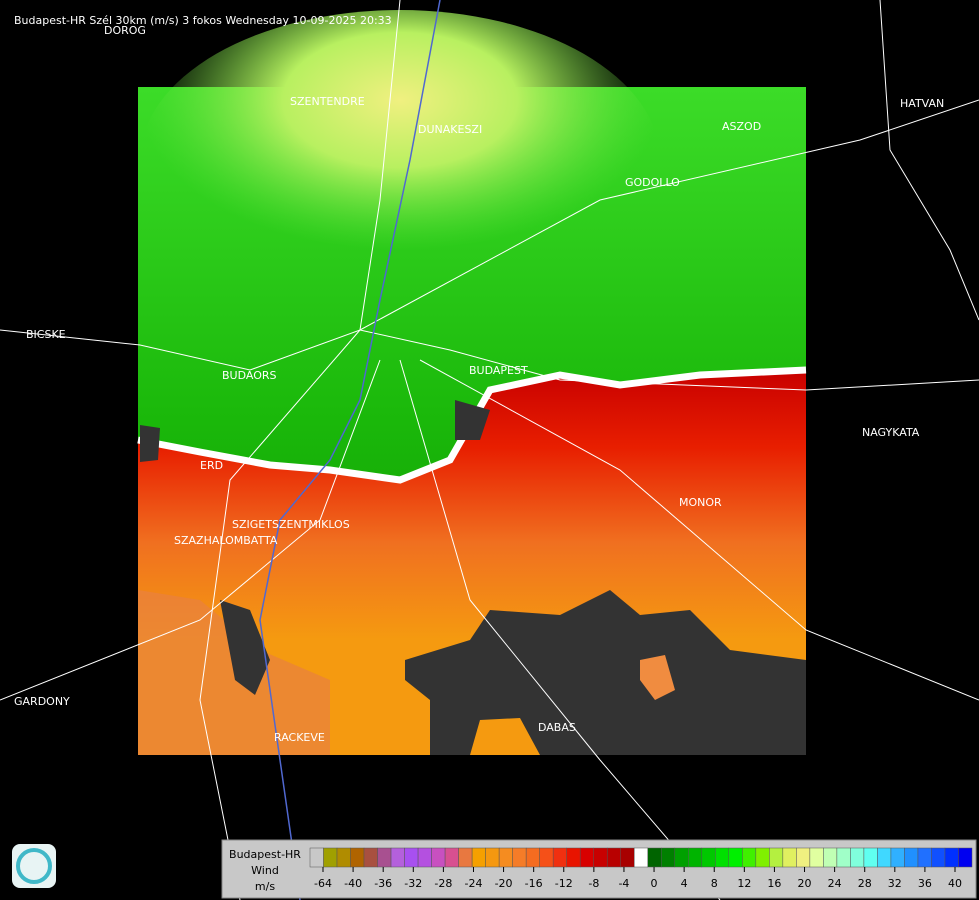 The width and height of the screenshot is (979, 900). What do you see at coordinates (623, 883) in the screenshot?
I see `legend-tick-label: -4` at bounding box center [623, 883].